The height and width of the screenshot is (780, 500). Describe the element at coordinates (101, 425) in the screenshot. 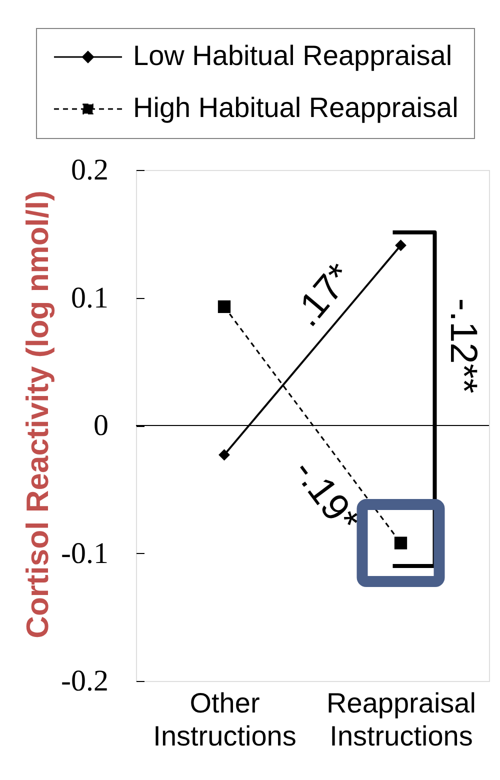

I see `y-tick-label: 0` at that location.